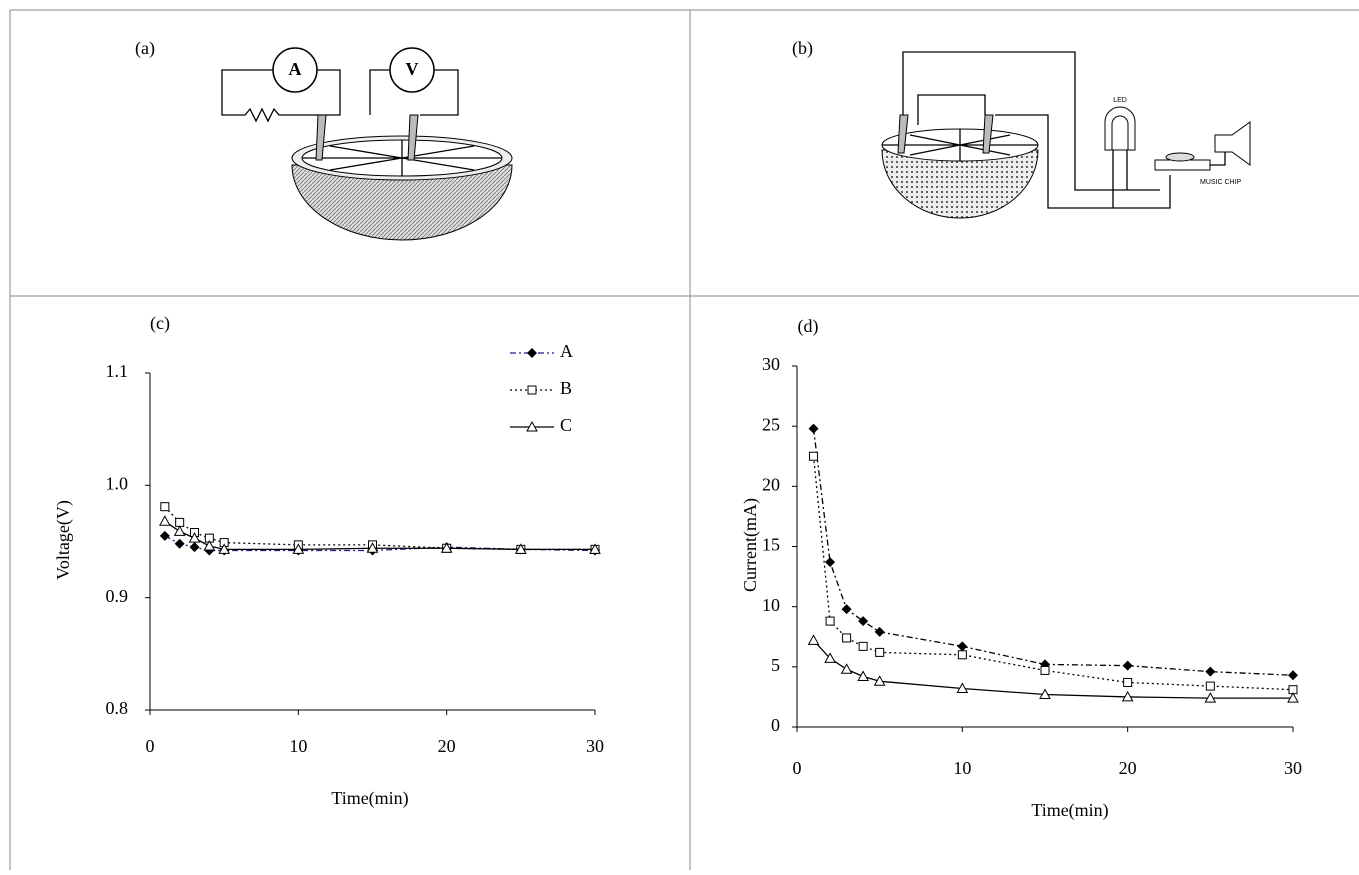 The width and height of the screenshot is (1359, 875). Describe the element at coordinates (775, 725) in the screenshot. I see `y-tick-label: 0` at that location.